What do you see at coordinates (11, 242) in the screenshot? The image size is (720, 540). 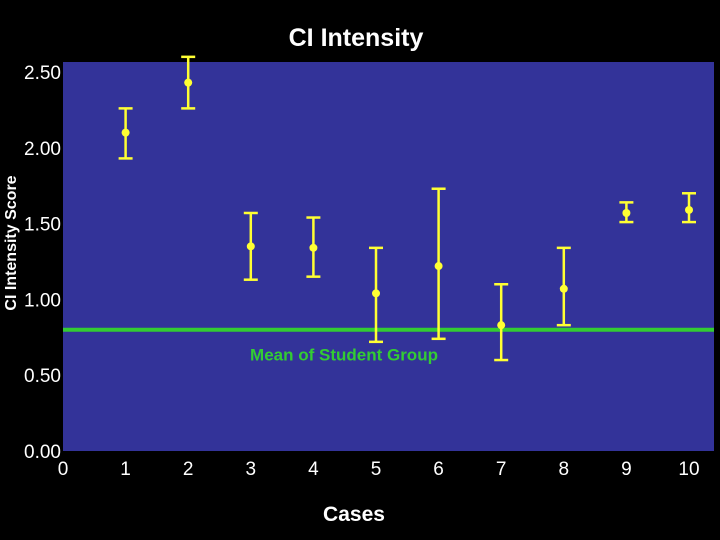 I see `y-axis-label: CI Intensity Score` at bounding box center [11, 242].